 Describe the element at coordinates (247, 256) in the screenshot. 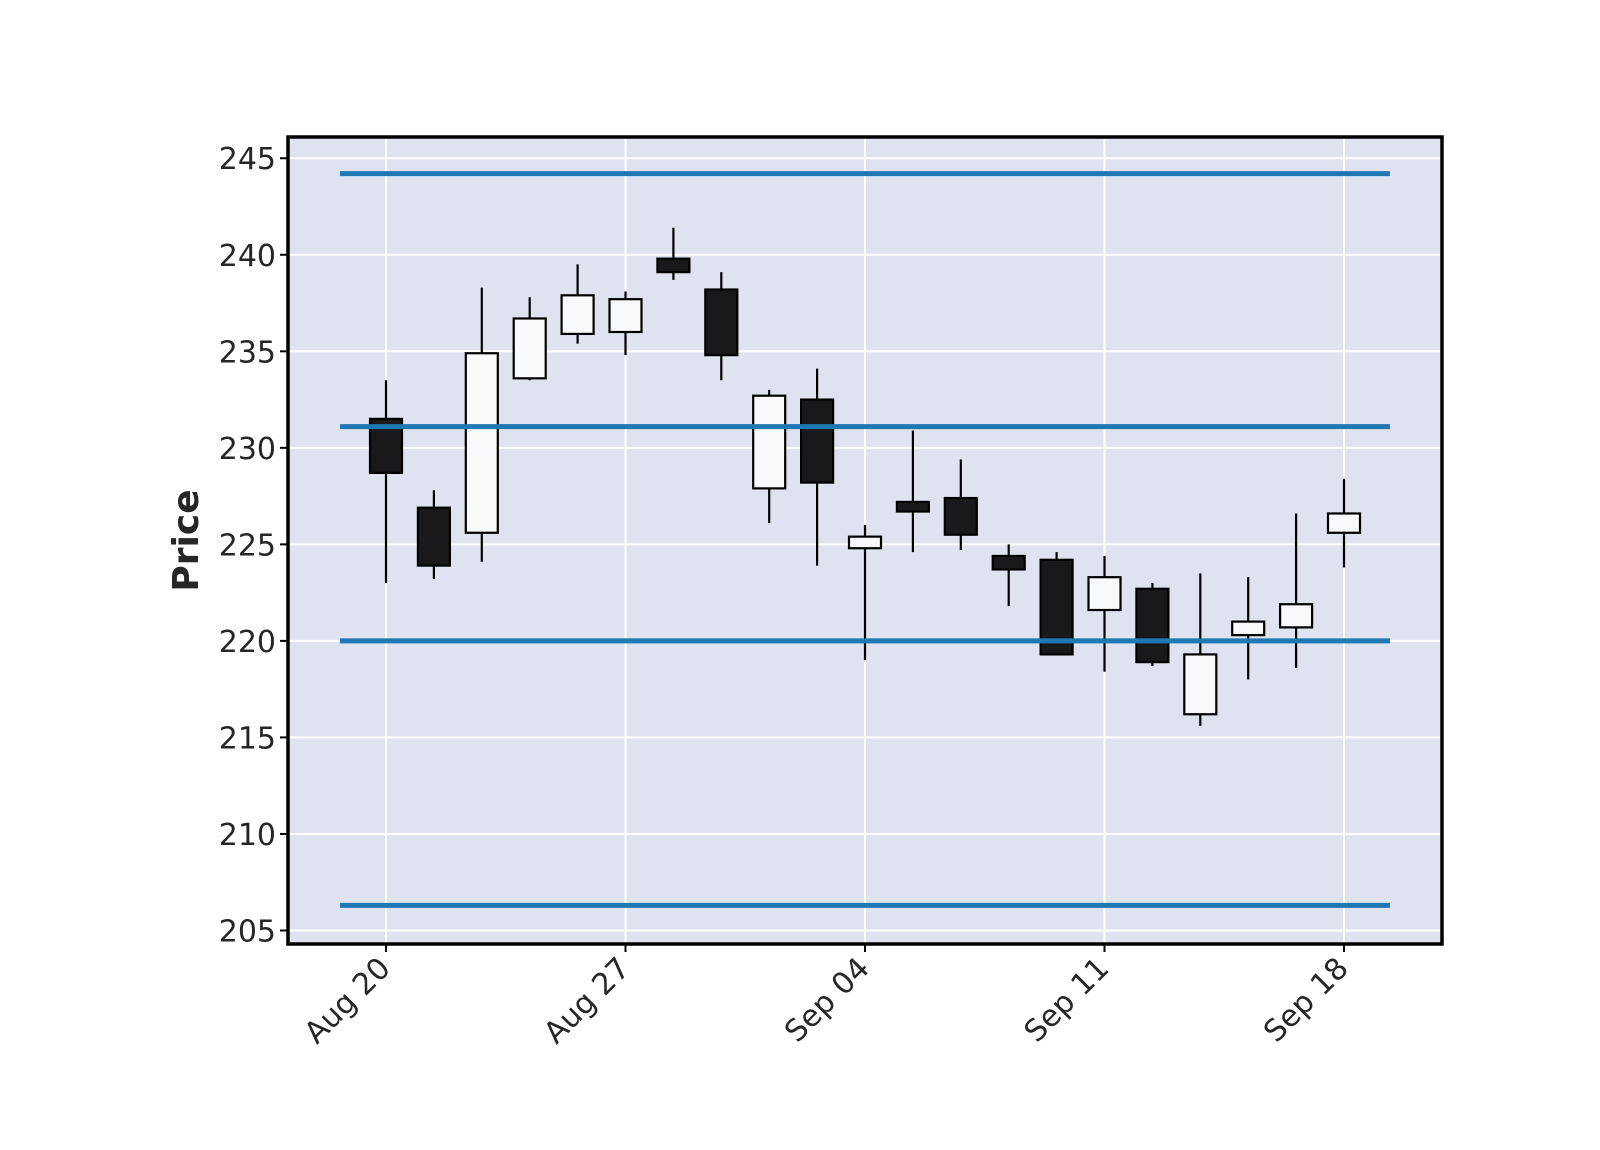

I see `y-tick-label: 240` at that location.